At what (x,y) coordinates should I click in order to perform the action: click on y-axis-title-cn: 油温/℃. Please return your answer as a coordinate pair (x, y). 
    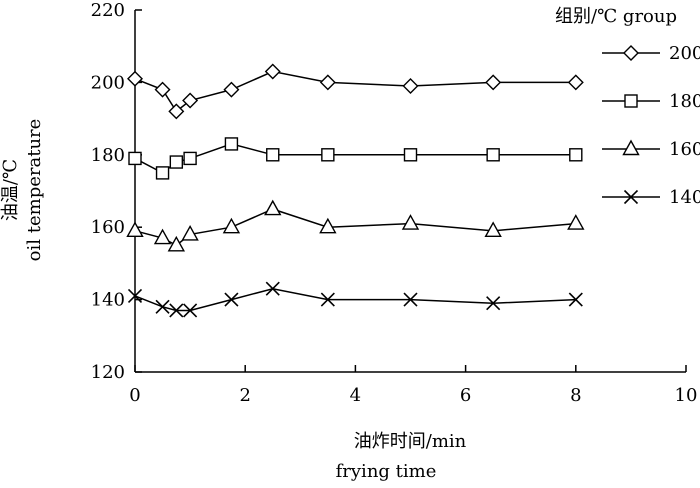
    Looking at the image, I should click on (10, 190).